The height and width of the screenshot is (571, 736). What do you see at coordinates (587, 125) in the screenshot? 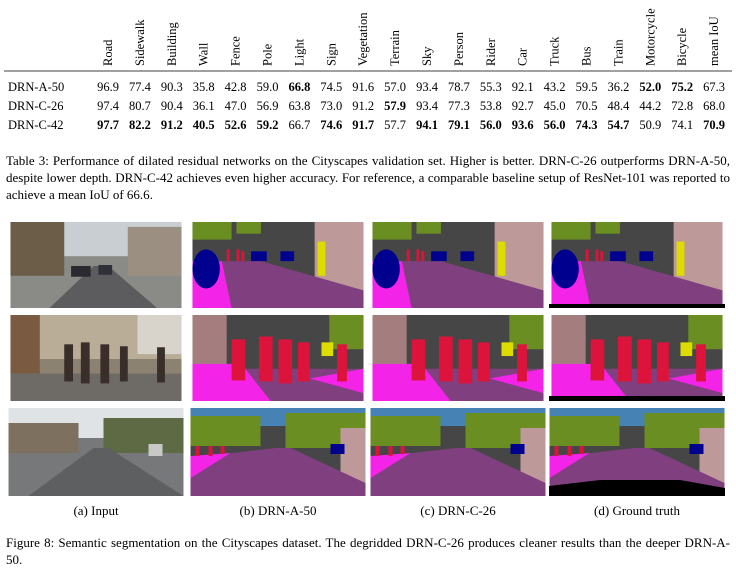
I see `cell: 74.3` at bounding box center [587, 125].